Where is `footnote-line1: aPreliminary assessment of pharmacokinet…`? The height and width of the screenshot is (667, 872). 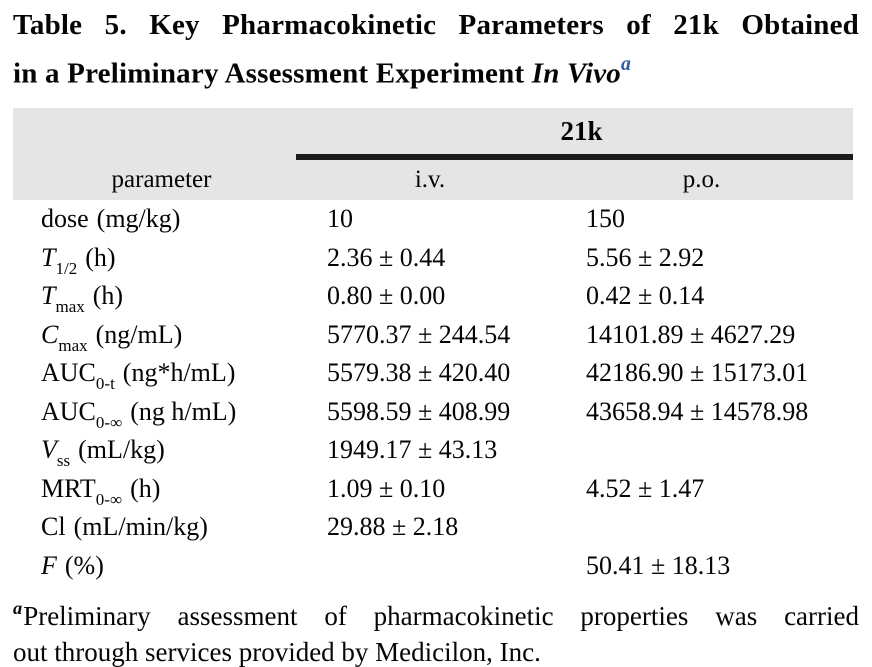
footnote-line1: aPreliminary assessment of pharmacokinet… is located at coordinates (436, 612).